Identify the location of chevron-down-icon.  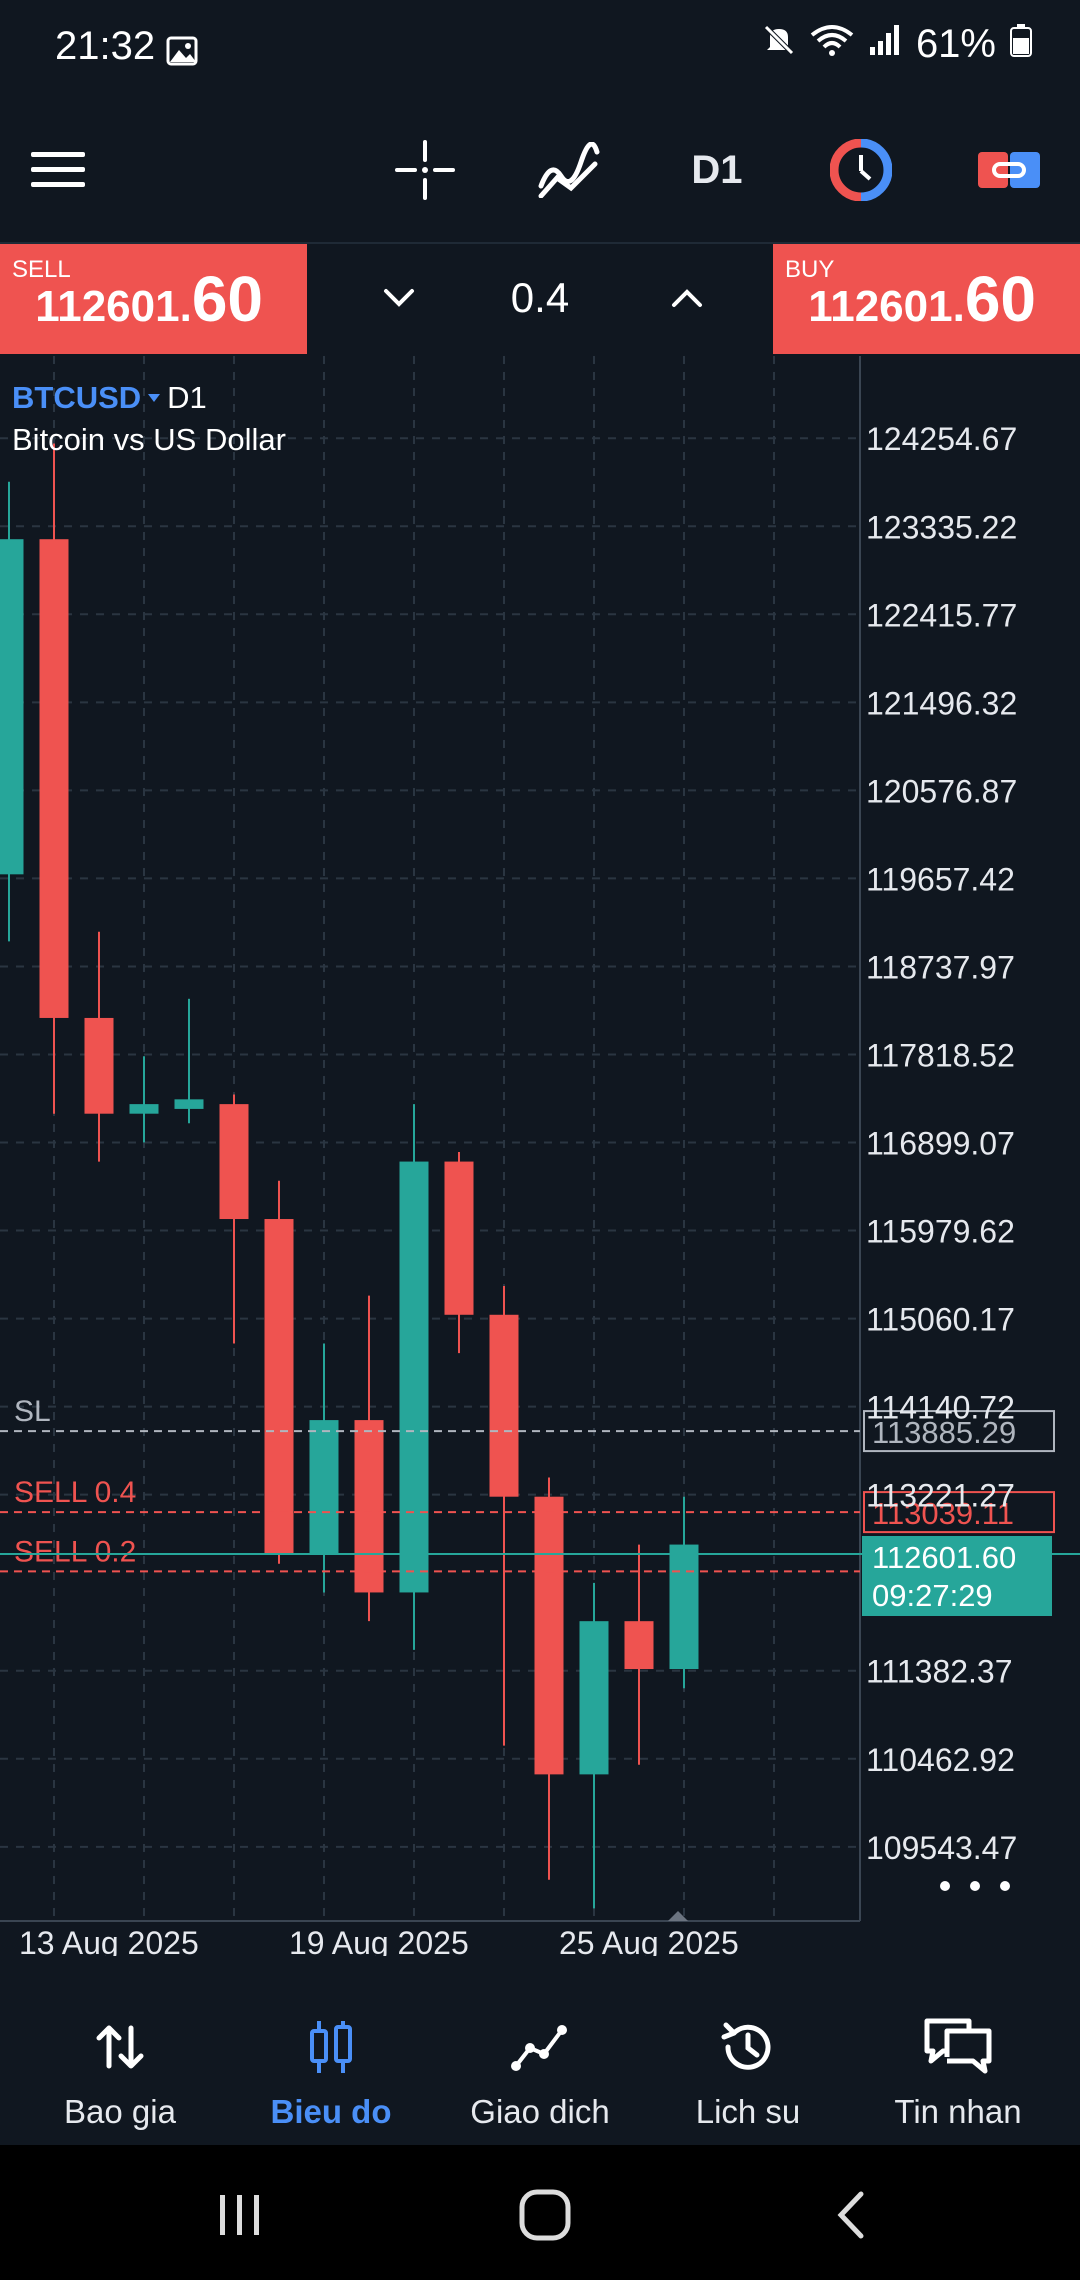
(399, 298).